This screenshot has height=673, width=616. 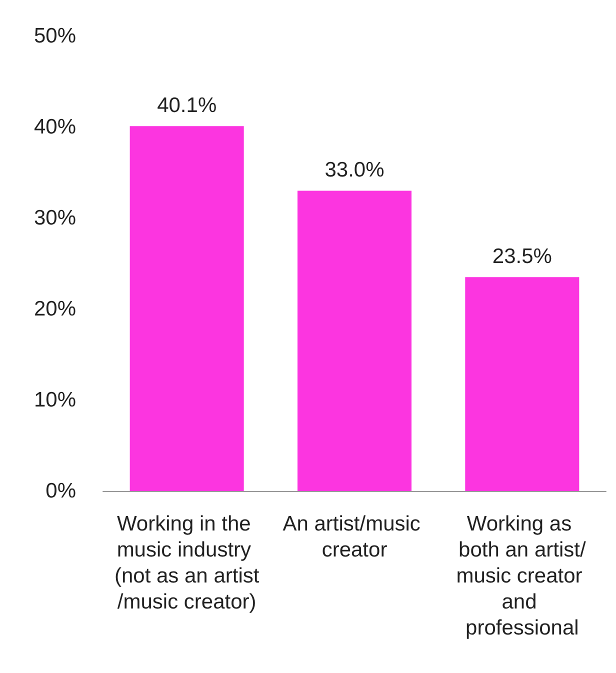 I want to click on y-tick-label: 10%, so click(x=55, y=400).